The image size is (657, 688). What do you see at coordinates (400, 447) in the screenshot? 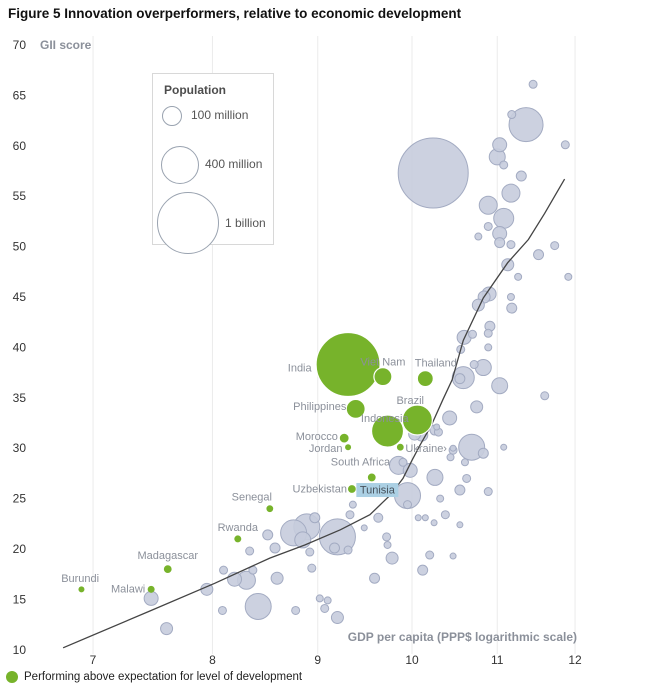
I see `overperformer-bubble-ukraine-` at bounding box center [400, 447].